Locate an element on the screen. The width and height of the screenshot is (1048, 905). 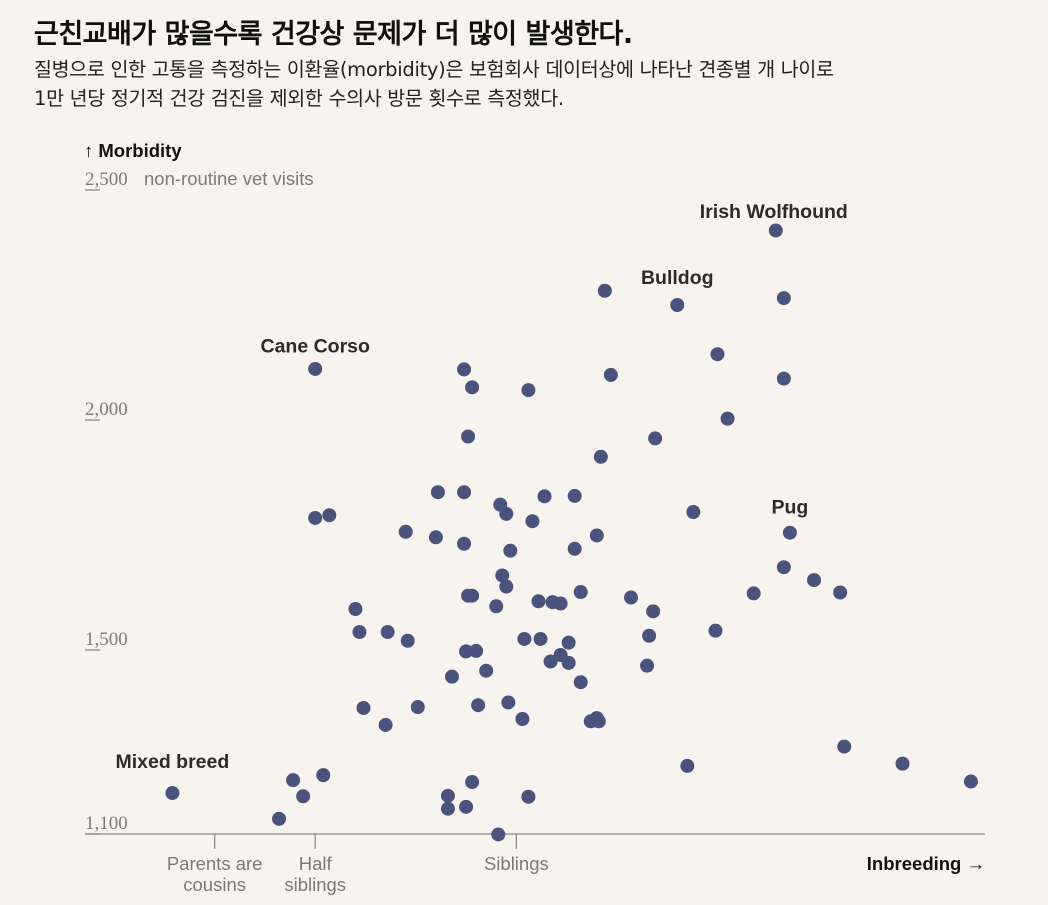
chart-title: 근친교배가 많을수록 건강상 문제가 더 많이 발생한다. is located at coordinates (333, 34).